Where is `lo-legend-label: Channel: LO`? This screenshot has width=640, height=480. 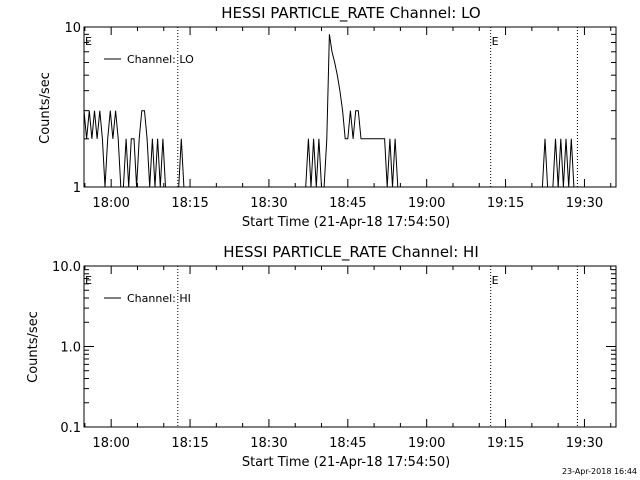 lo-legend-label: Channel: LO is located at coordinates (160, 59).